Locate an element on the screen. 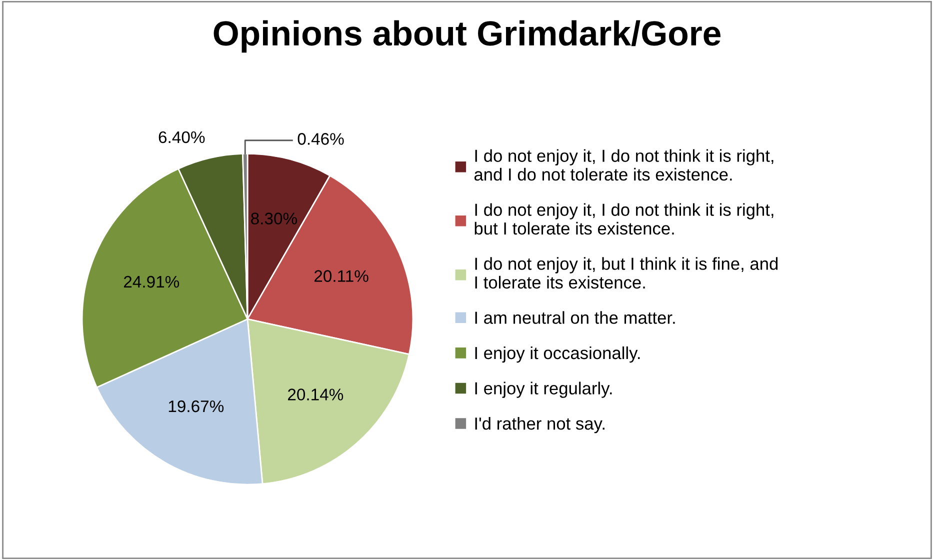 This screenshot has height=560, width=934. data-label: 8.30% is located at coordinates (274, 218).